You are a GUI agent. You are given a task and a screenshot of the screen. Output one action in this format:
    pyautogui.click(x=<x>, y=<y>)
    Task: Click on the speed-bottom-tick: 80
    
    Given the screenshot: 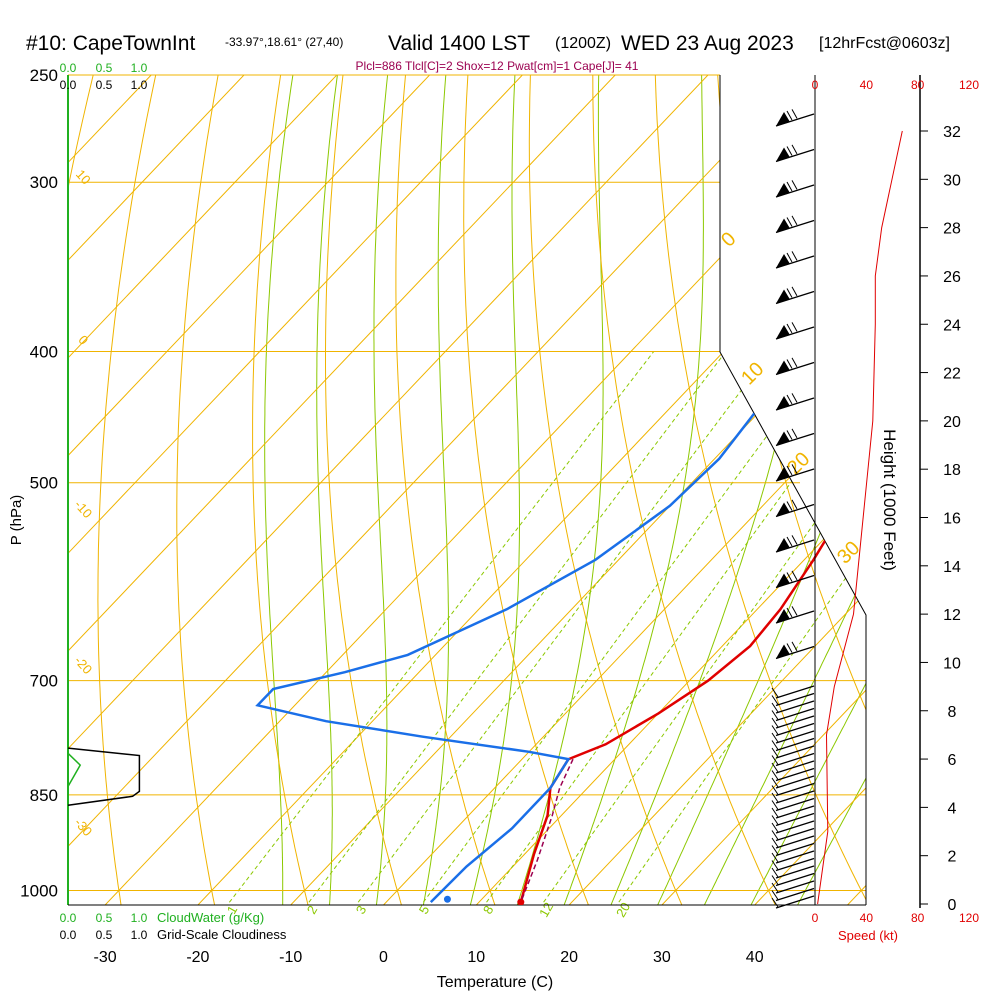 What is the action you would take?
    pyautogui.click(x=918, y=918)
    